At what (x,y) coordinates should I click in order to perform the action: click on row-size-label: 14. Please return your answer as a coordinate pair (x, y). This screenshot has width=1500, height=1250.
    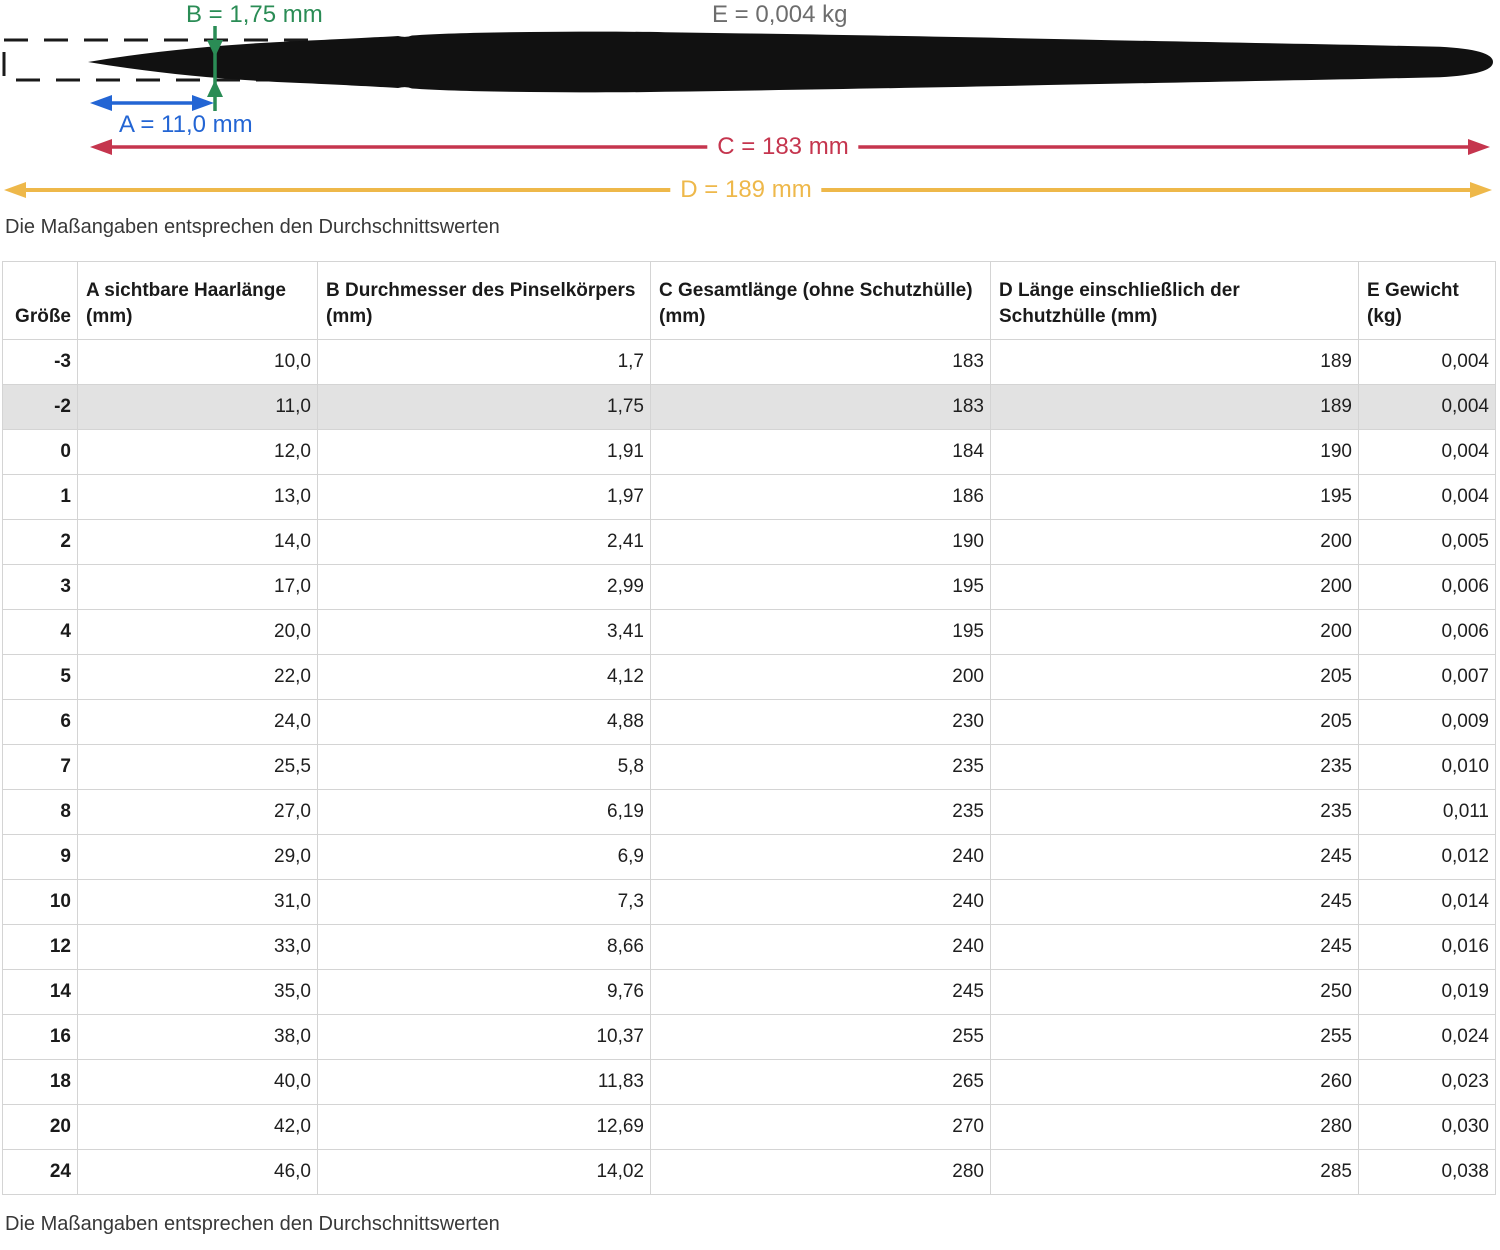
    Looking at the image, I should click on (40, 992).